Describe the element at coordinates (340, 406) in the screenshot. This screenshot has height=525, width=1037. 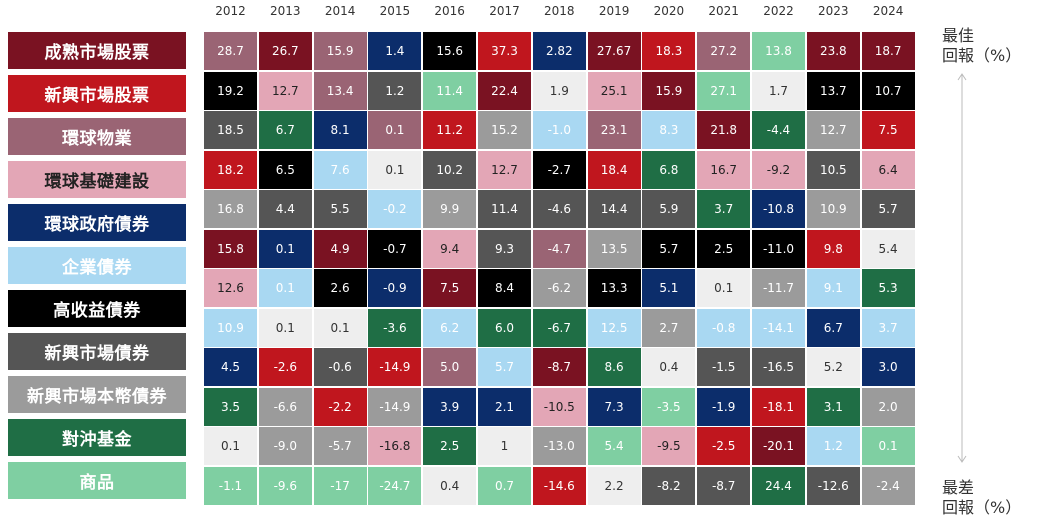
I see `return-cell: -2.2` at that location.